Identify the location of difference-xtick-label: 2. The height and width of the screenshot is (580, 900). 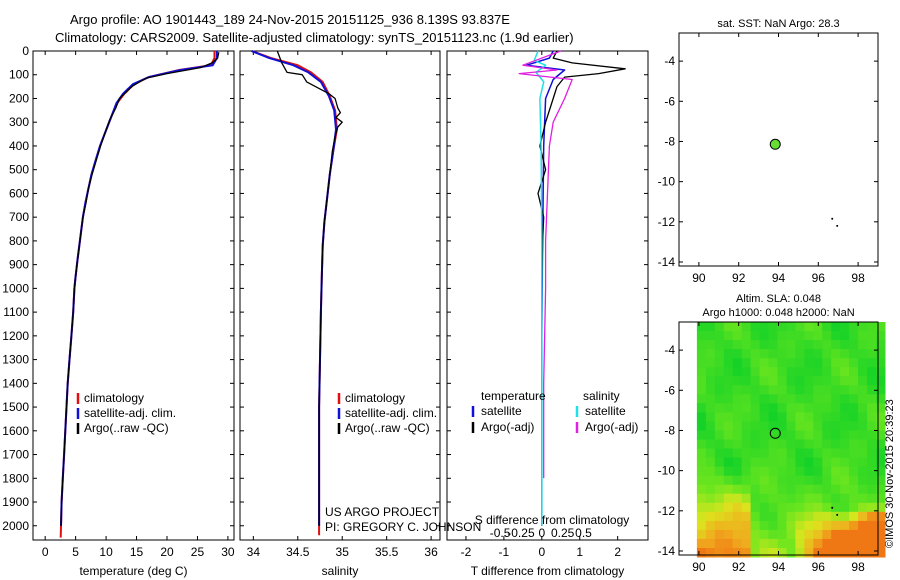
(617, 552).